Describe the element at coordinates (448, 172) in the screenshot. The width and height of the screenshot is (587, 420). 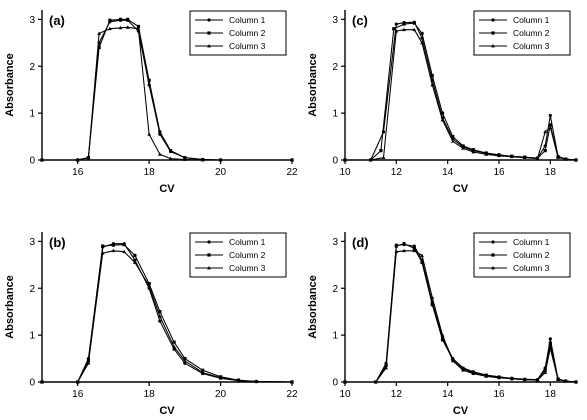
I see `x-tick-label: 14` at that location.